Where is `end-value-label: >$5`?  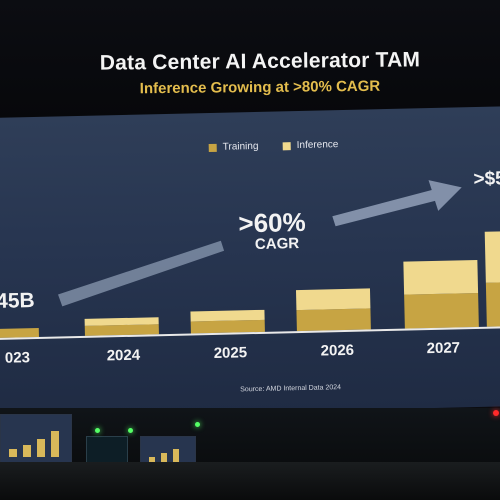
end-value-label: >$5 is located at coordinates (486, 179).